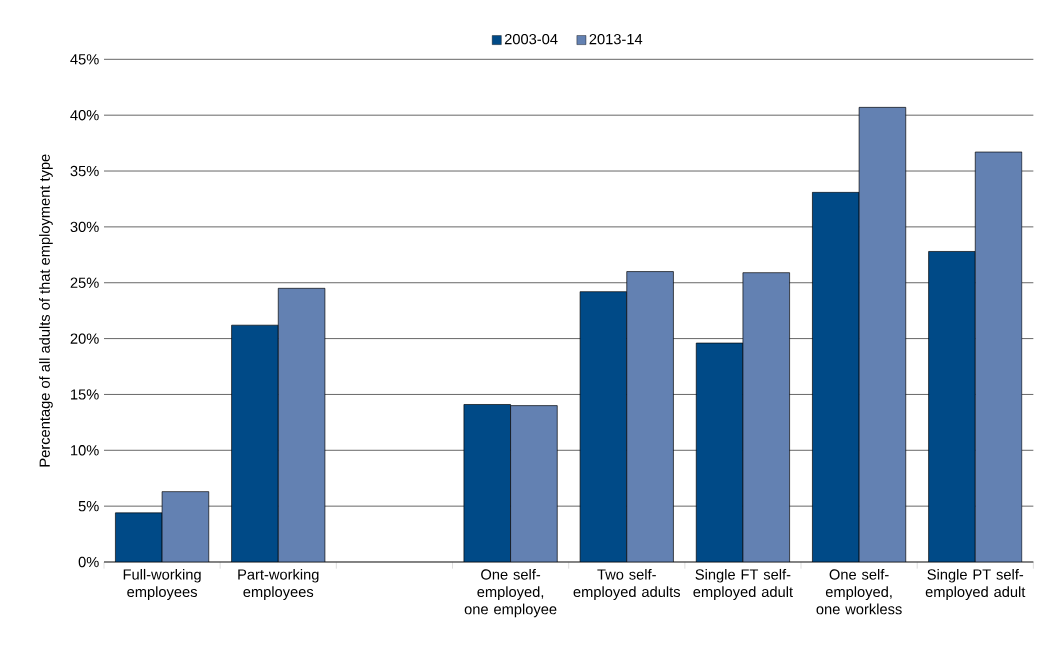 The image size is (1044, 670). What do you see at coordinates (616, 39) in the screenshot?
I see `legend-label: 2013-14` at bounding box center [616, 39].